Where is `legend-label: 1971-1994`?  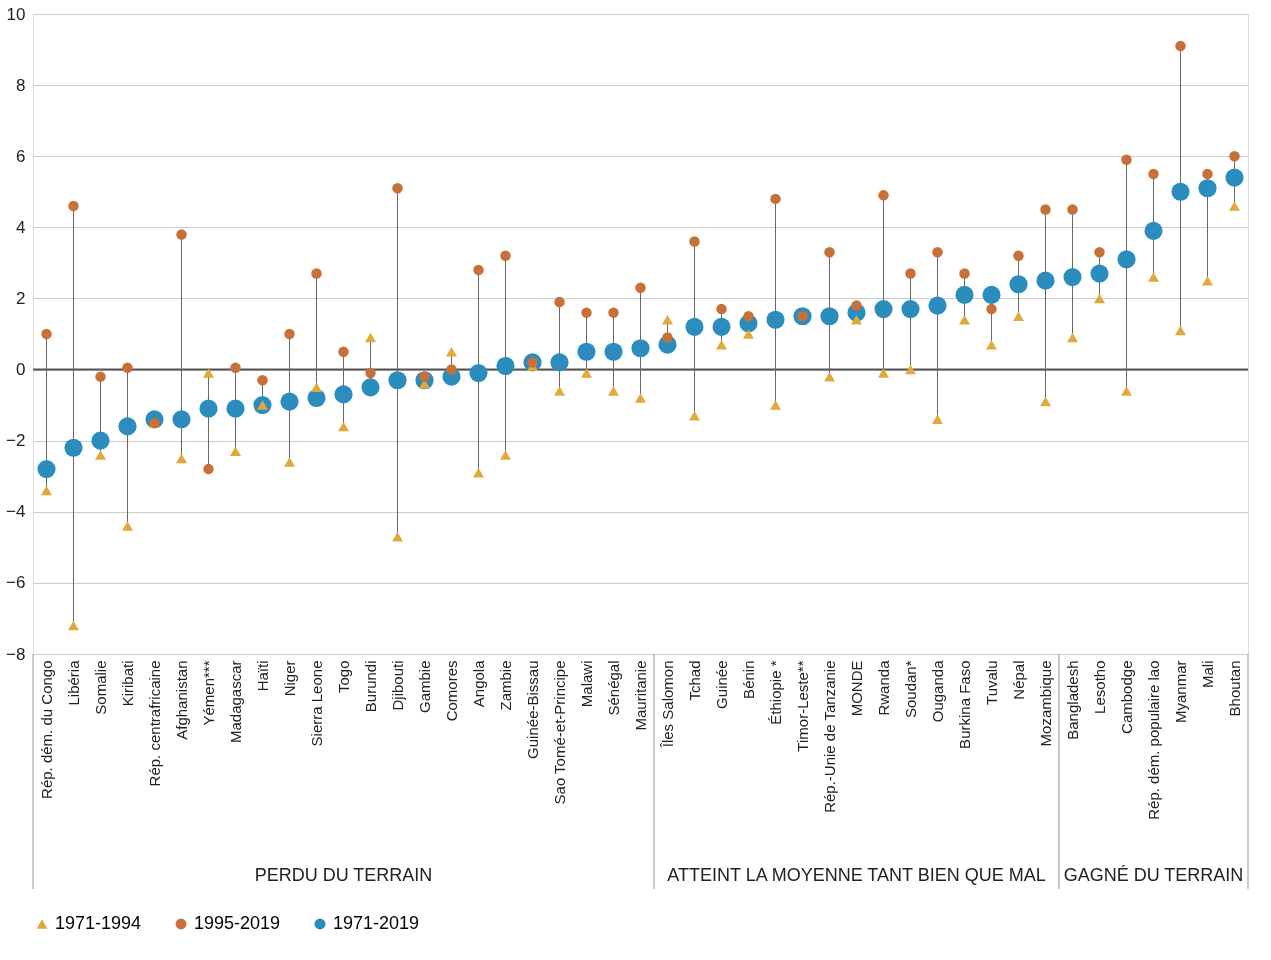 legend-label: 1971-1994 is located at coordinates (98, 923).